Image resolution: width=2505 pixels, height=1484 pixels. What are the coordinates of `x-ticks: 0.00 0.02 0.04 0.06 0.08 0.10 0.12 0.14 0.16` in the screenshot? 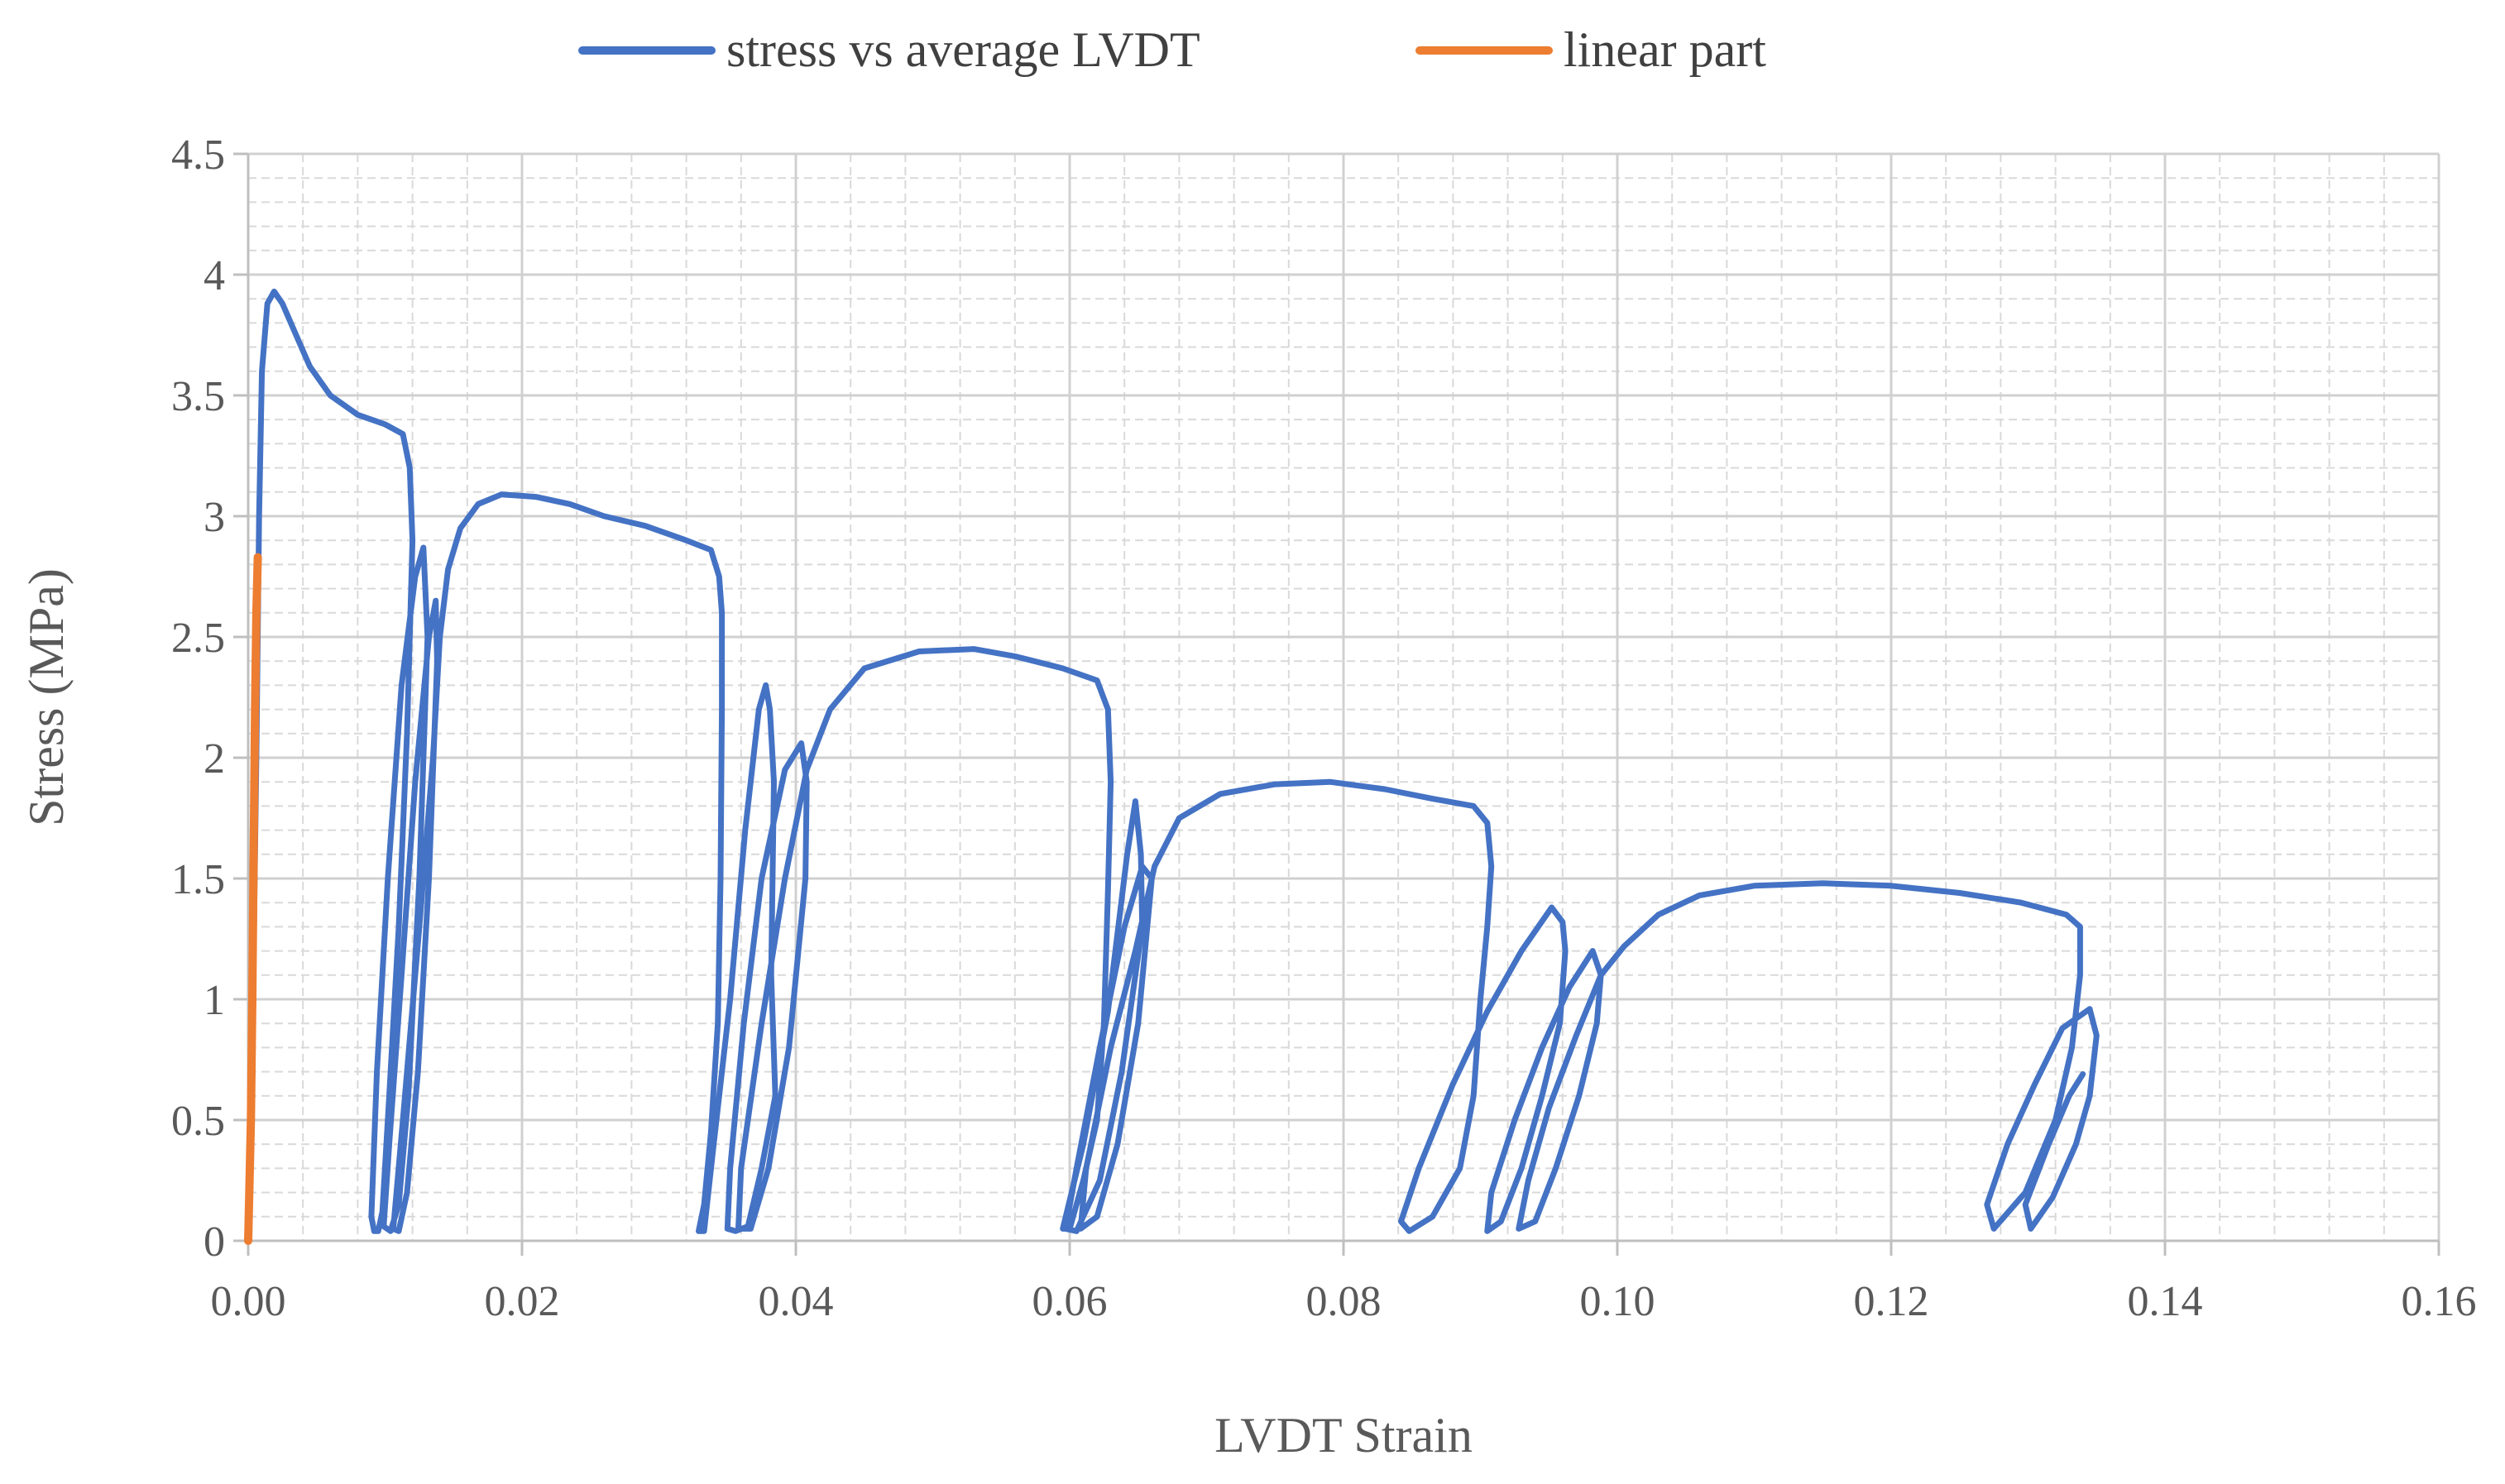 It's located at (1344, 1283).